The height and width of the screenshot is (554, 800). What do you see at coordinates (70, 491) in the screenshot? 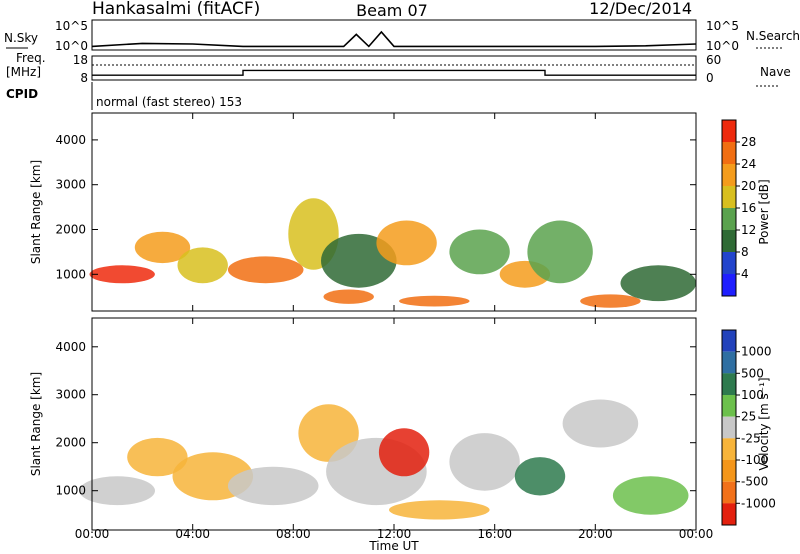
I see `velocity-ytick-label-3: 1000` at bounding box center [70, 491].